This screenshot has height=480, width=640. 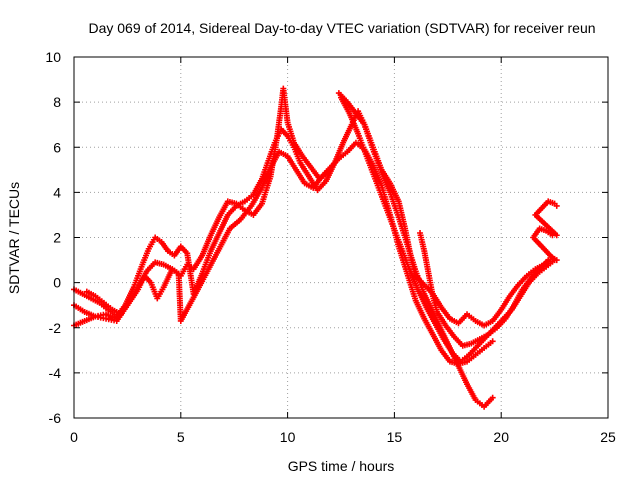 I want to click on y-tick-labels: -6 -4 -2 0 2 4 6 8 10, so click(x=53, y=237).